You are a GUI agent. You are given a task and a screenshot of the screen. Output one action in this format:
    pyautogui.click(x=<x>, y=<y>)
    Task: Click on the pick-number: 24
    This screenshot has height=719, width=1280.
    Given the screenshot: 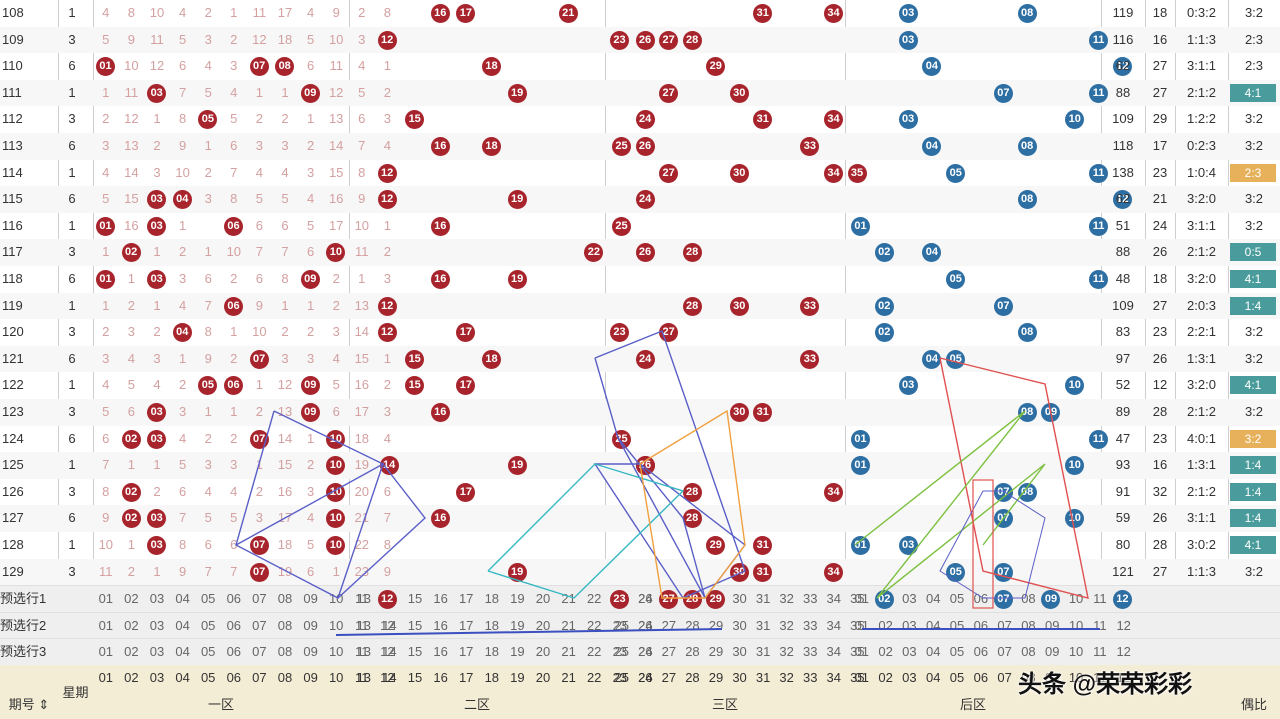 What is the action you would take?
    pyautogui.click(x=645, y=652)
    